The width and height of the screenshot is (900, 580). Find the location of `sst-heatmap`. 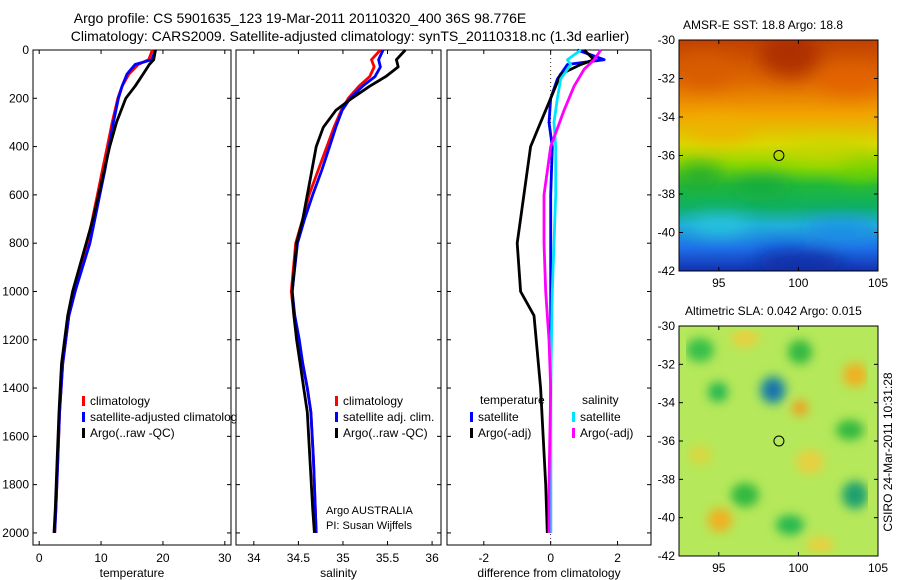

sst-heatmap is located at coordinates (778, 155).